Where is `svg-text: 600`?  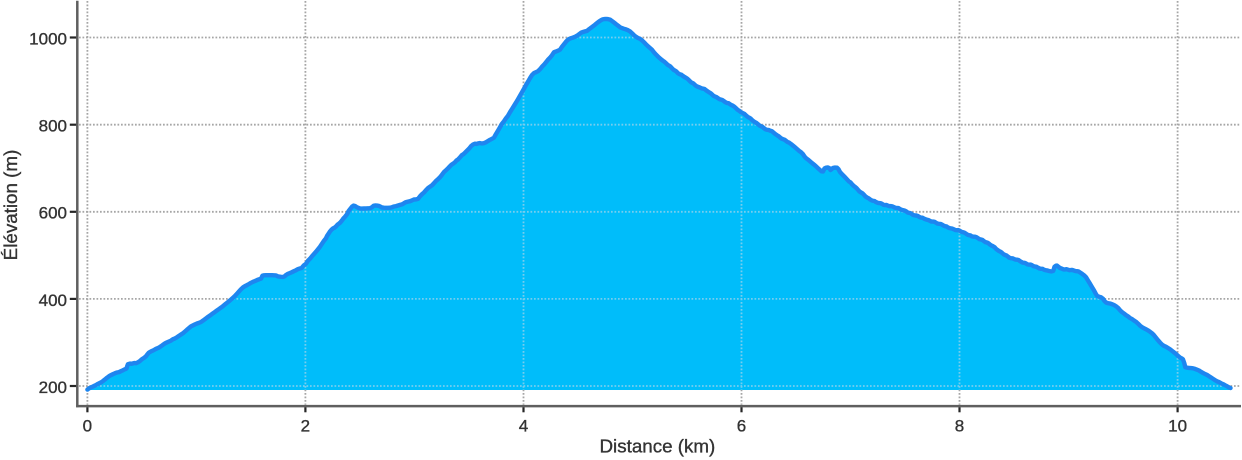
svg-text: 600 is located at coordinates (53, 213).